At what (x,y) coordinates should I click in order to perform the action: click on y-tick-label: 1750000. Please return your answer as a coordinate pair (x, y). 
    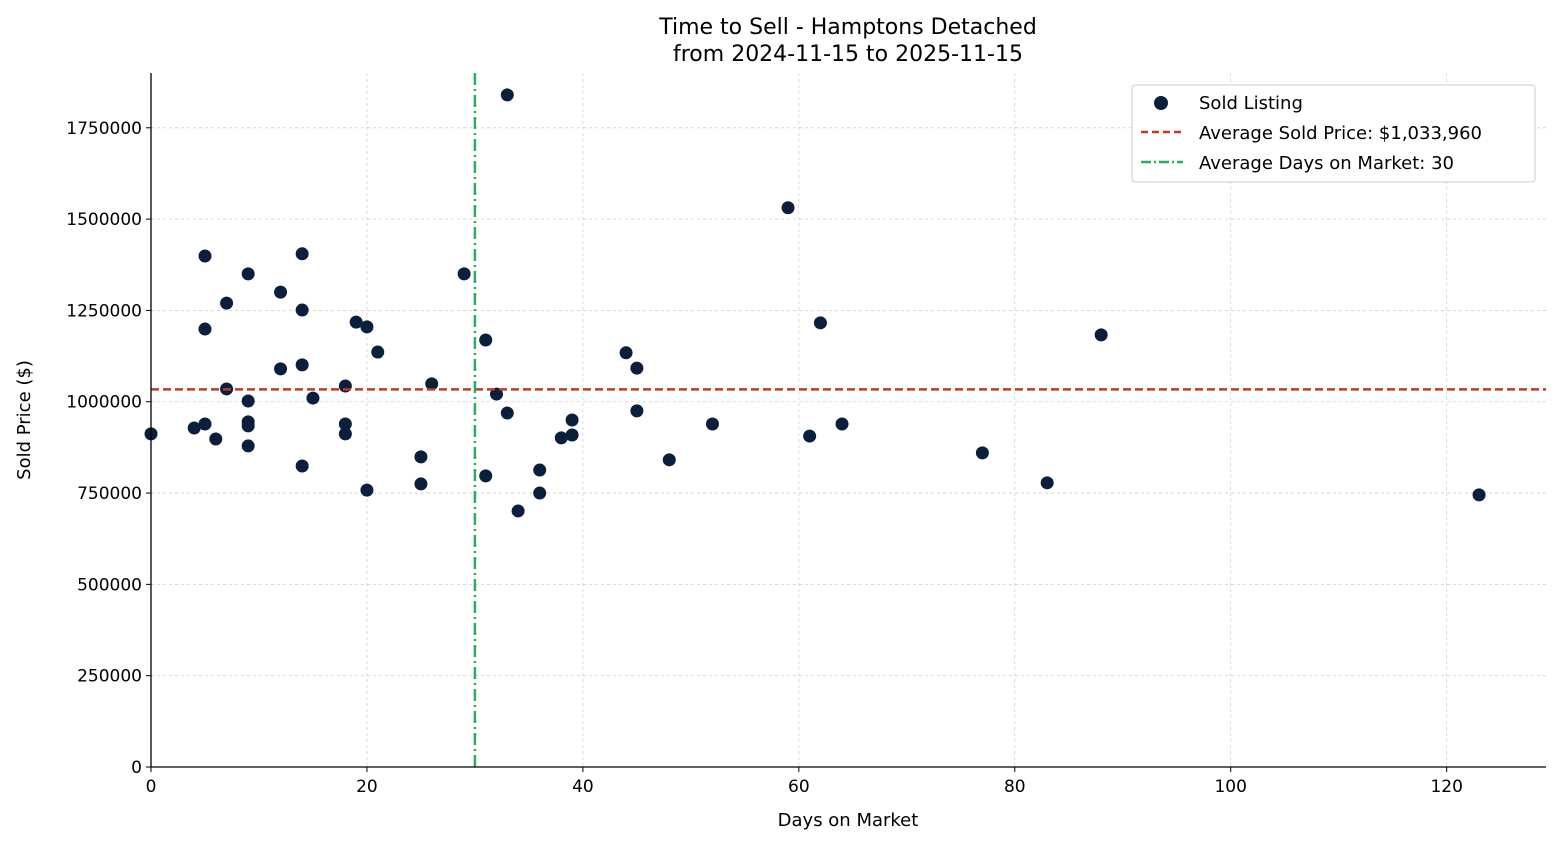
    Looking at the image, I should click on (104, 129).